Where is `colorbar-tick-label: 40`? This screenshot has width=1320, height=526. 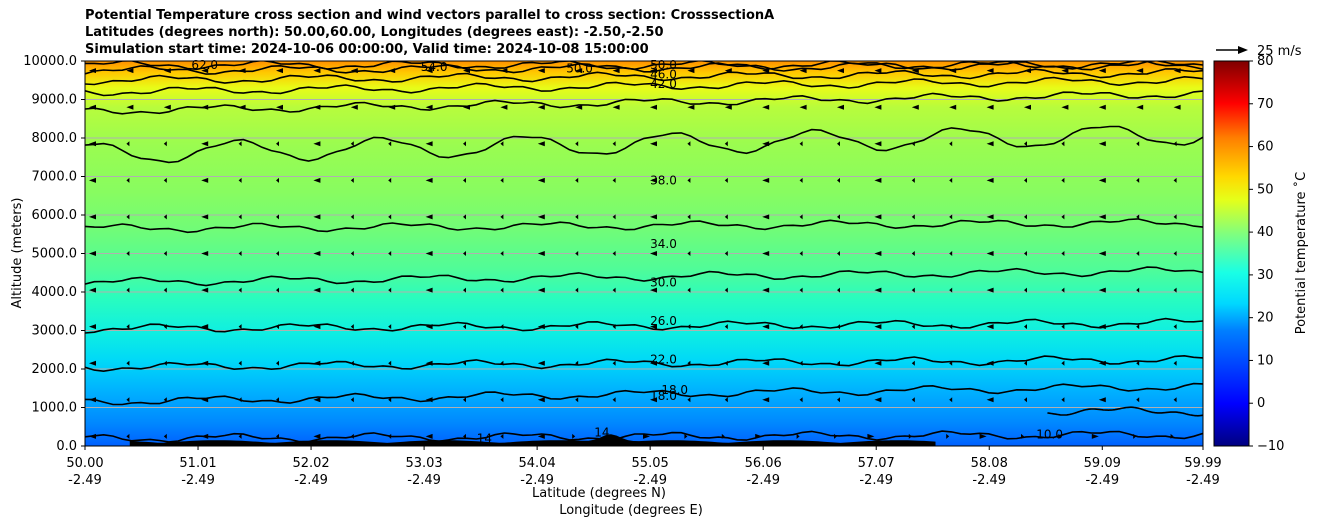
colorbar-tick-label: 40 is located at coordinates (1265, 232).